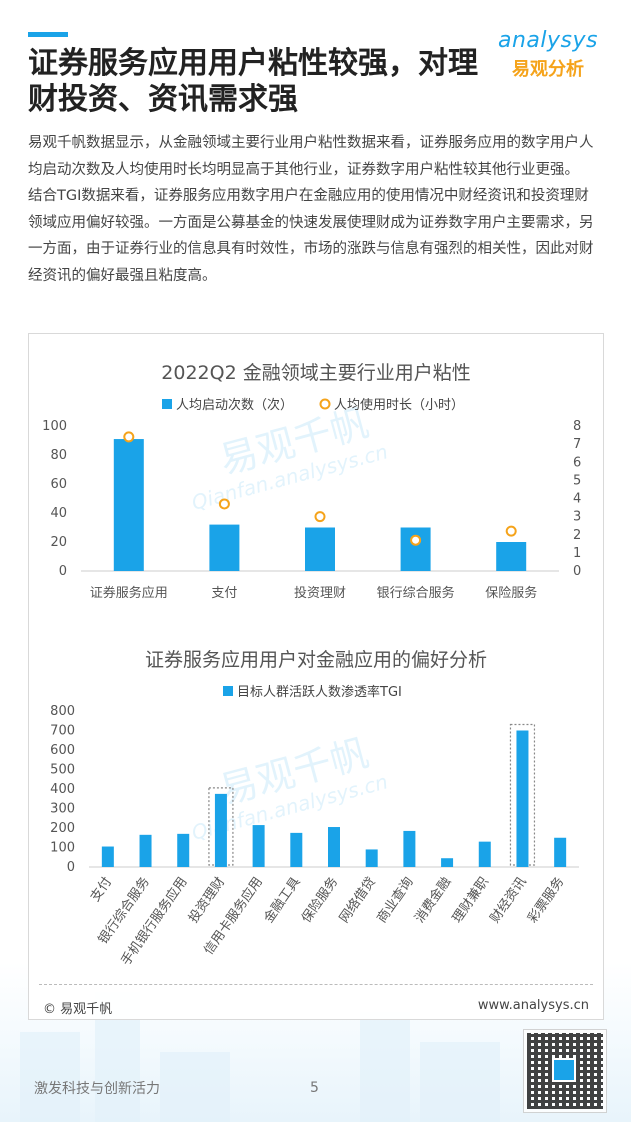  What do you see at coordinates (577, 480) in the screenshot?
I see `chart1-right-tick-label: 5` at bounding box center [577, 480].